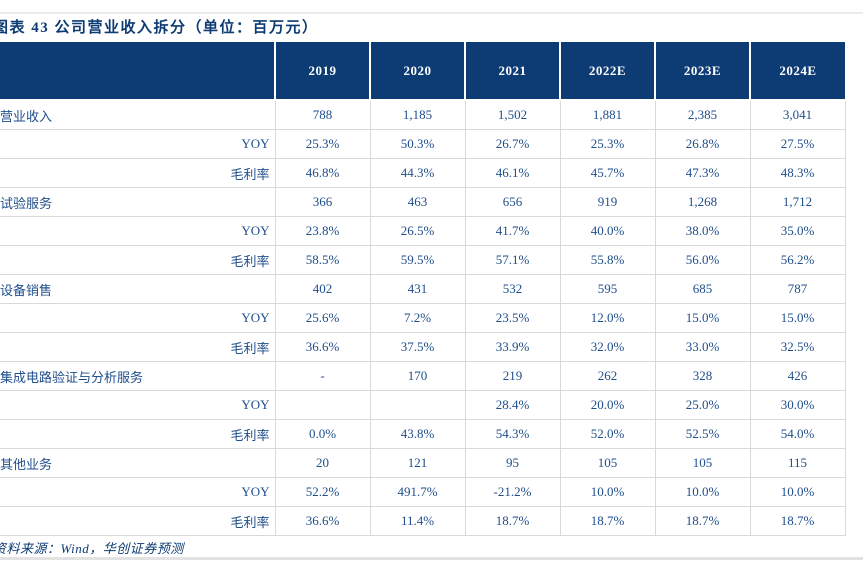 This screenshot has width=863, height=569. I want to click on table-row: 毛利率 46.8% 44.3% 46.1% 45.7% 47.3% 48.3%, so click(423, 173).